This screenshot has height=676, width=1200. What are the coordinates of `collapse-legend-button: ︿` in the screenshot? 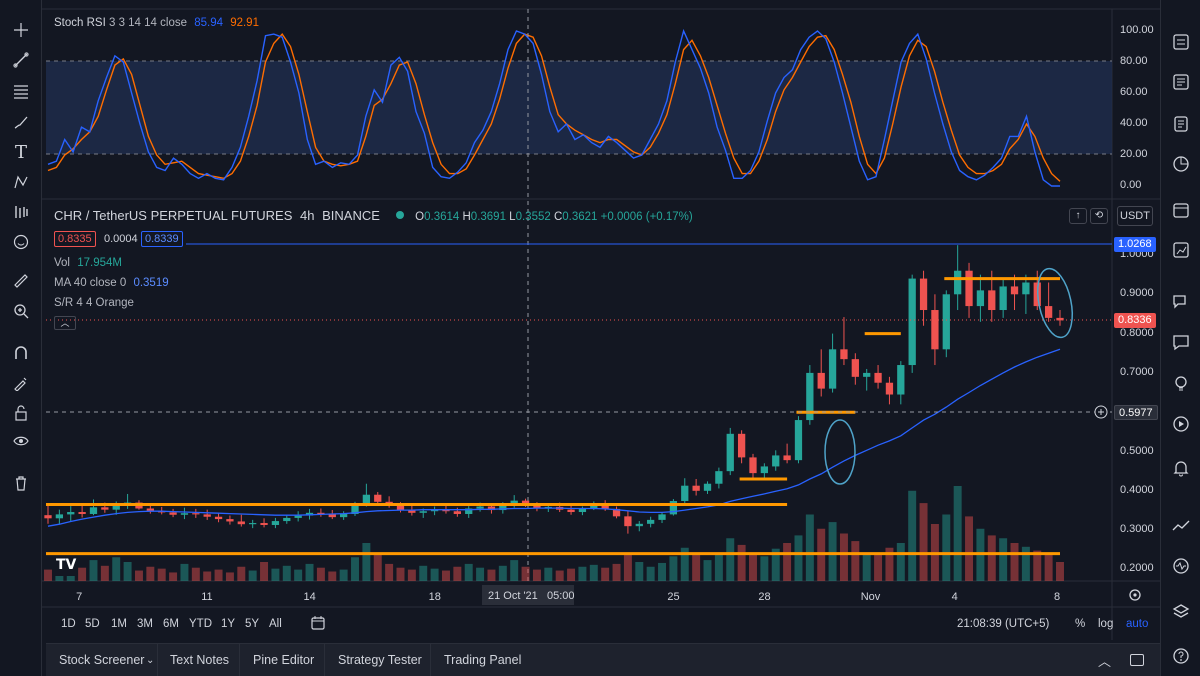 It's located at (65, 323).